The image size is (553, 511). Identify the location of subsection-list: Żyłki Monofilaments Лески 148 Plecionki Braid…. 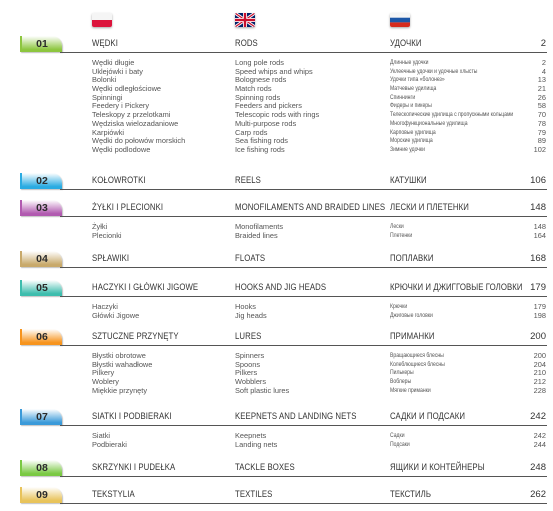
(276, 231).